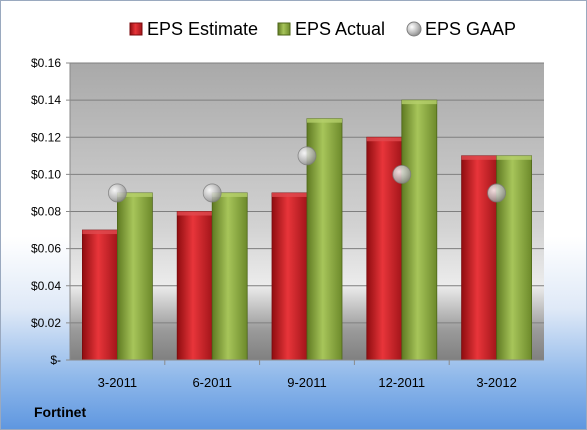 This screenshot has width=587, height=430. What do you see at coordinates (496, 382) in the screenshot?
I see `x-tick-label: 3-2012` at bounding box center [496, 382].